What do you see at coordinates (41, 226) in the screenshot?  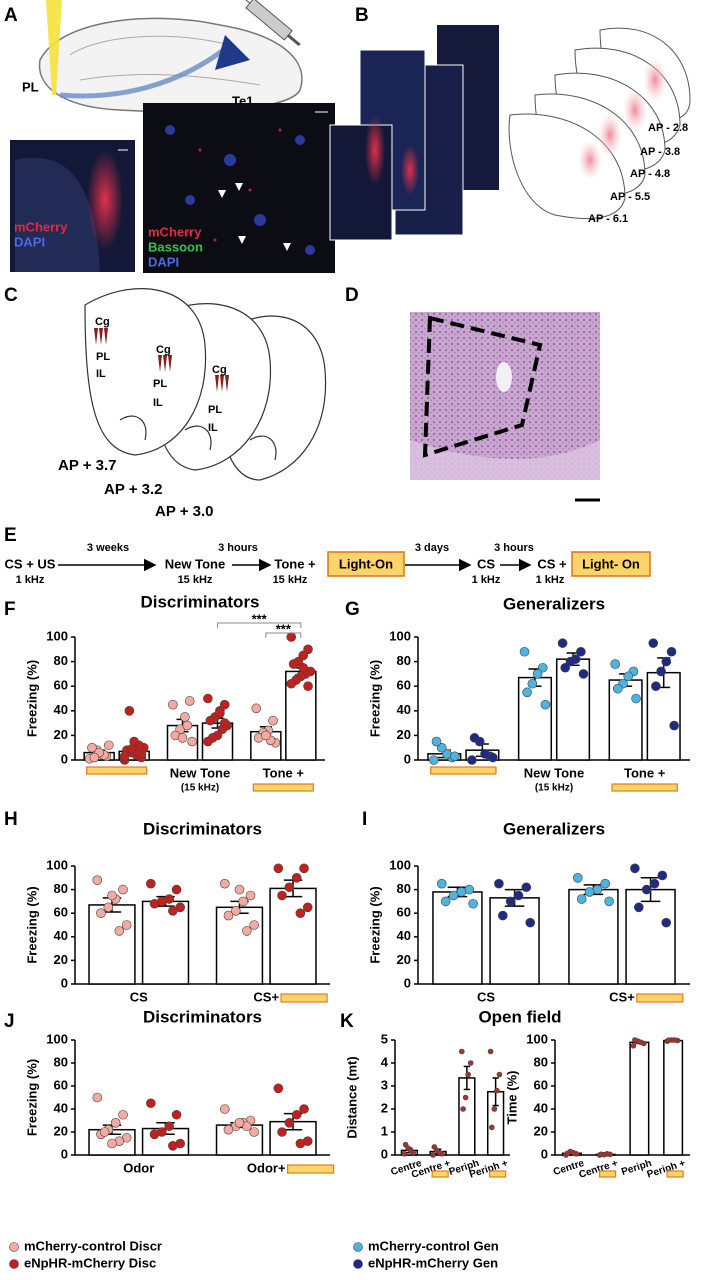 I see `stain-label: mCherry` at bounding box center [41, 226].